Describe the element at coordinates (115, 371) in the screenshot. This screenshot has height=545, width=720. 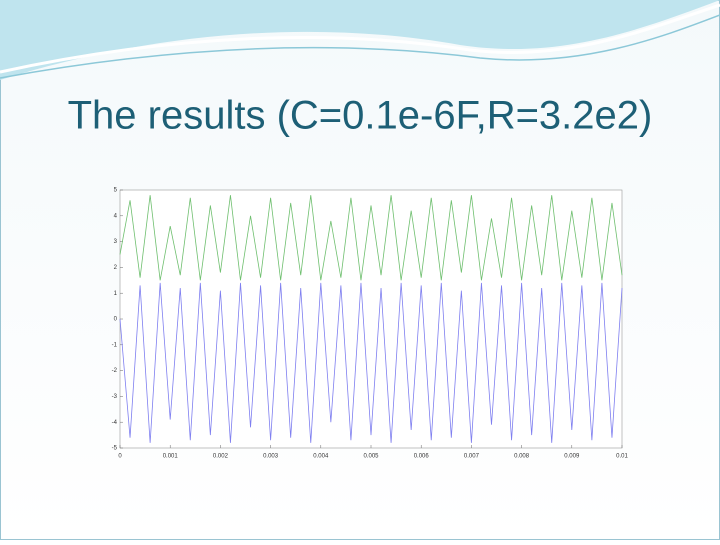
I see `y-tick-label: -2` at that location.